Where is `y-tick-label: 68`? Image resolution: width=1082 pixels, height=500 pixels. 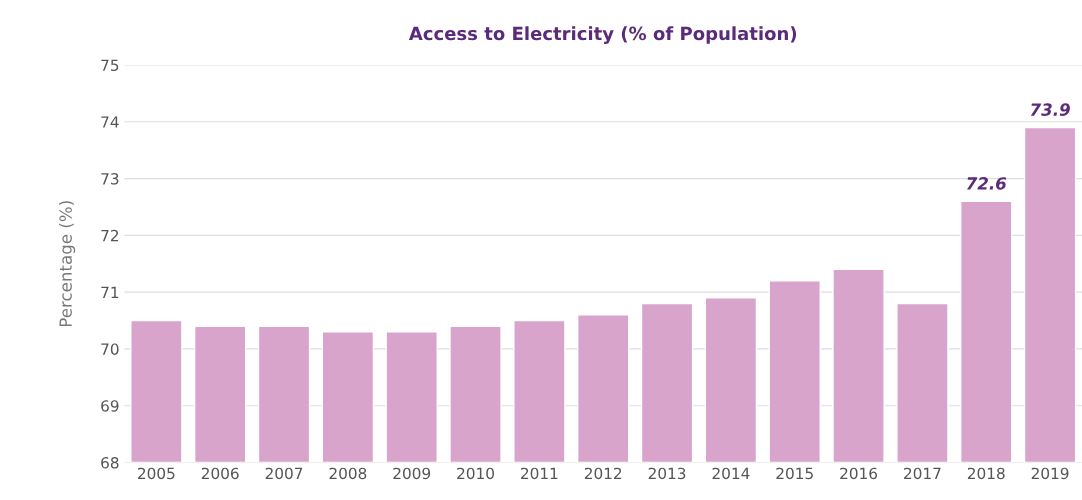
y-tick-label: 68 is located at coordinates (110, 462).